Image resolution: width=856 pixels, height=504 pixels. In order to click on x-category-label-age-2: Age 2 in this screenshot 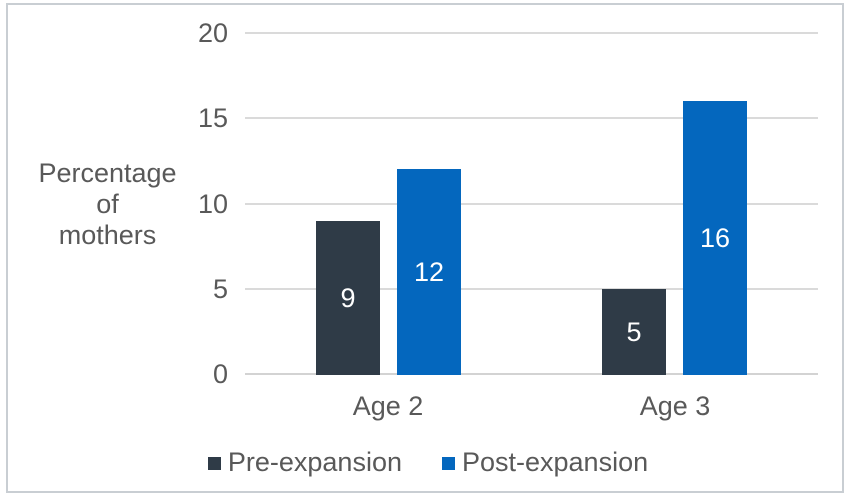, I will do `click(388, 406)`.